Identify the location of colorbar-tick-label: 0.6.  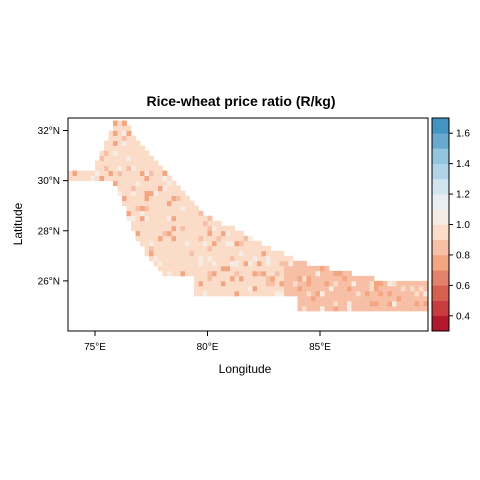
(463, 286).